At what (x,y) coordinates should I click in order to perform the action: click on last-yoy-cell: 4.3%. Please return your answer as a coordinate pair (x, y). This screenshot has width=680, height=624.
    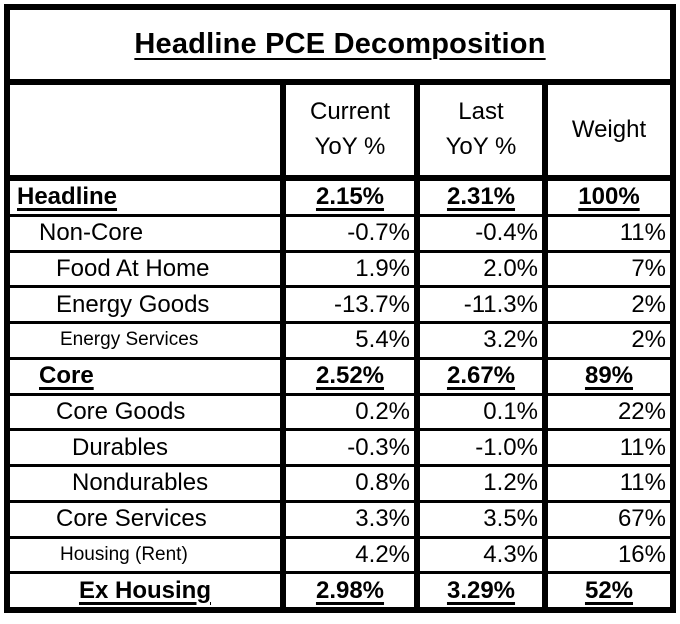
    Looking at the image, I should click on (478, 555).